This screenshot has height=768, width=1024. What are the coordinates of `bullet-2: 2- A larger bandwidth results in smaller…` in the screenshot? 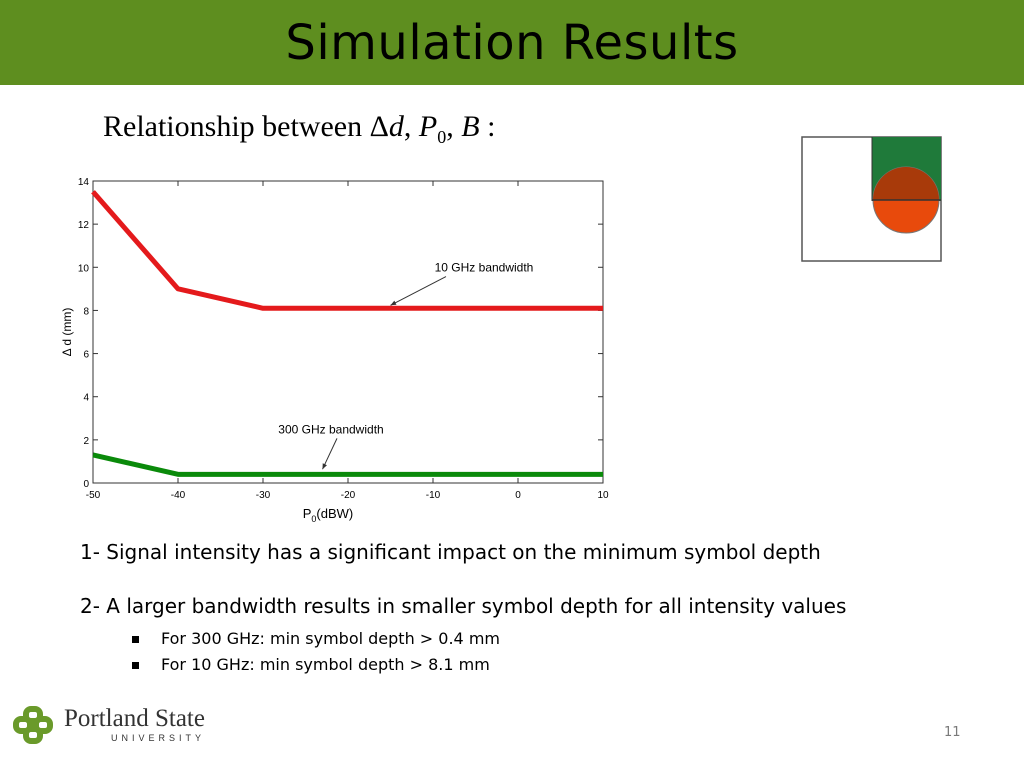 It's located at (463, 606).